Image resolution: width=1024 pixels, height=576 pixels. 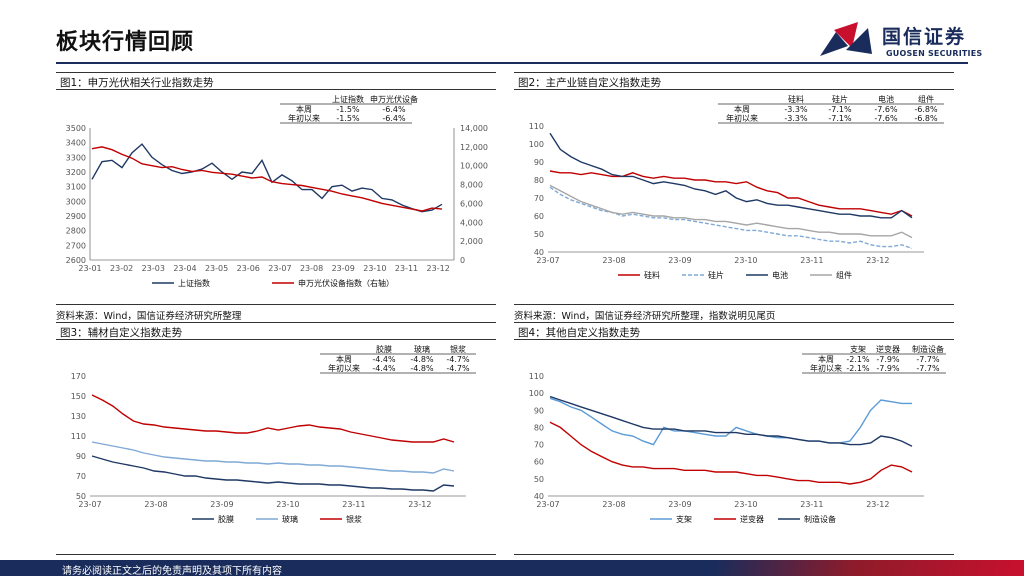 What do you see at coordinates (734, 331) in the screenshot?
I see `chart-title: 图4：其他自定义指数走势` at bounding box center [734, 331].